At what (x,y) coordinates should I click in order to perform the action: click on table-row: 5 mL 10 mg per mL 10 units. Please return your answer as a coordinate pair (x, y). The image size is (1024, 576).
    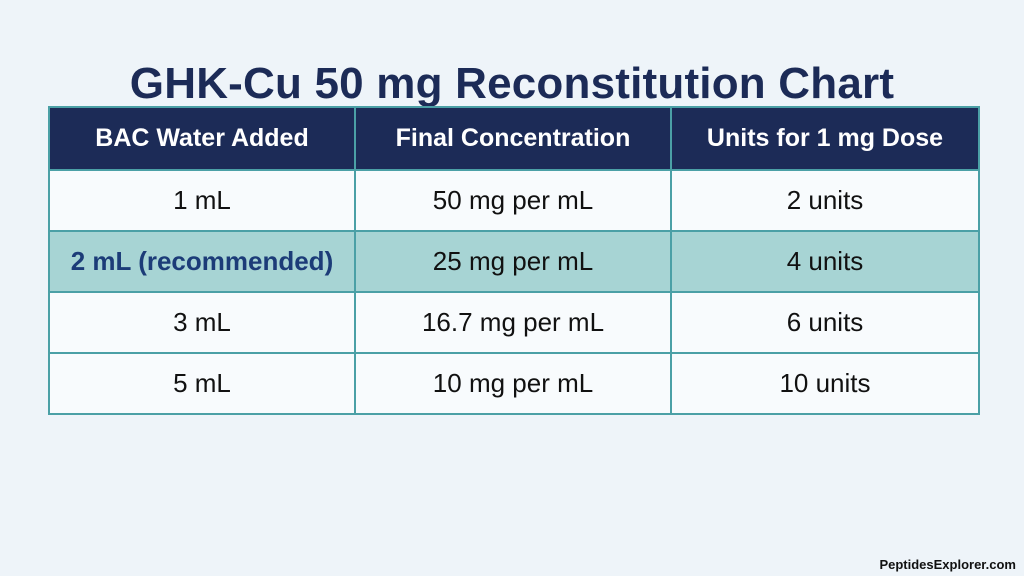
    Looking at the image, I should click on (514, 383).